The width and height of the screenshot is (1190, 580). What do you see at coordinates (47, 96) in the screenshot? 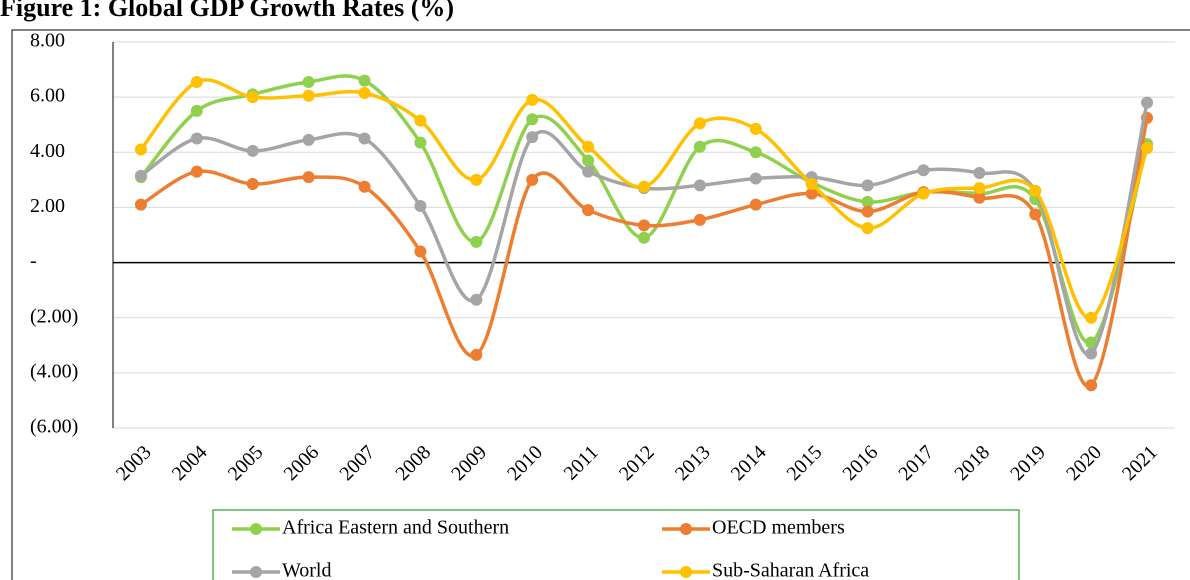
I see `y-tick-label: 6.00` at bounding box center [47, 96].